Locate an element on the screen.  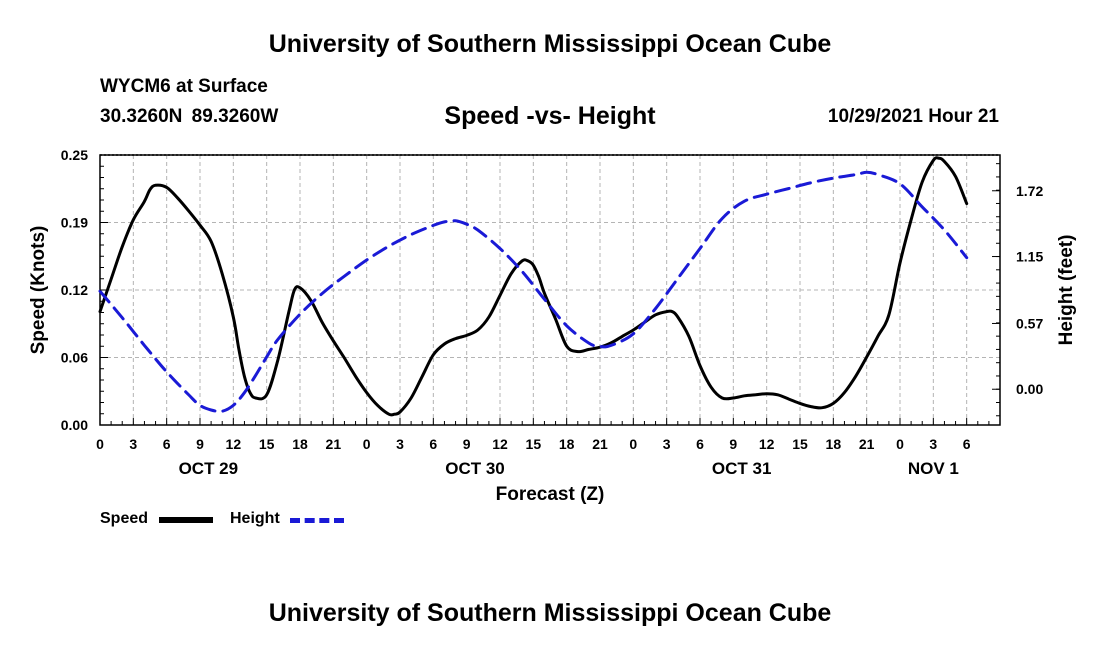
legend-height-swatch is located at coordinates (317, 520).